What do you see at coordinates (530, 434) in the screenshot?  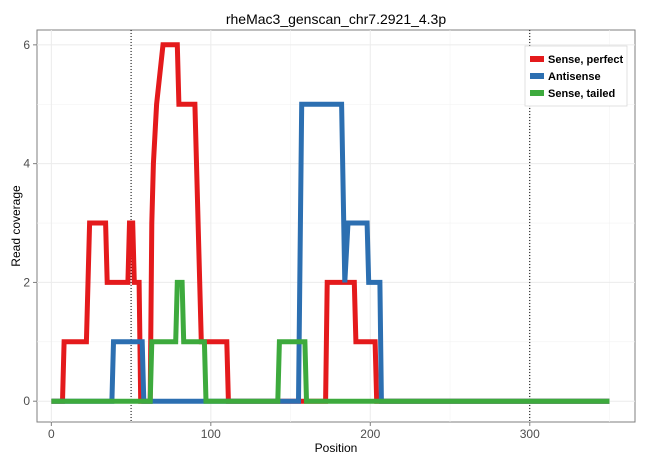 I see `x-tick-label: 300` at bounding box center [530, 434].